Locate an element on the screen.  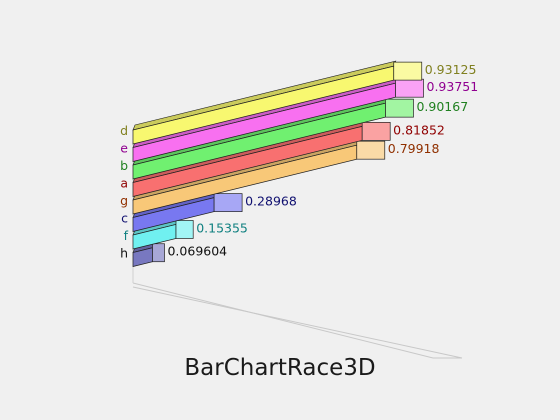
value-label-g: 0.79918 is located at coordinates (414, 148).